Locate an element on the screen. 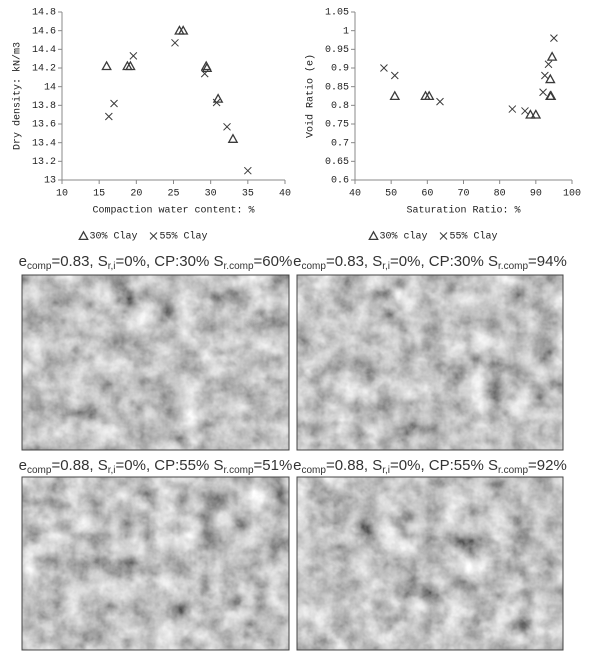 The image size is (593, 653). y-tick-label: 13 is located at coordinates (50, 181).